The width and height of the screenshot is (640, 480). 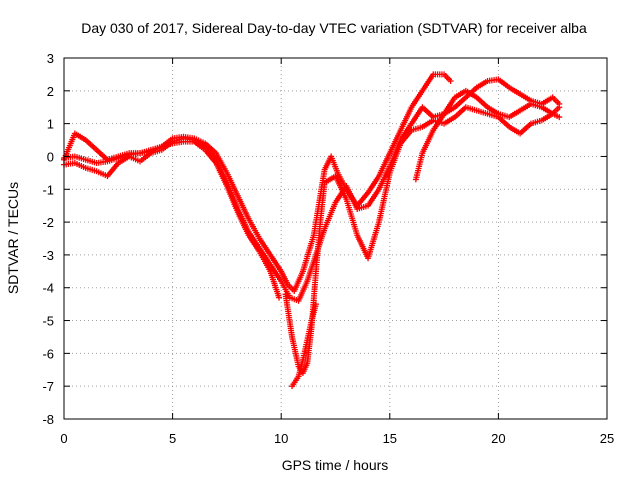 I want to click on x-tick-label: 10, so click(x=281, y=438).